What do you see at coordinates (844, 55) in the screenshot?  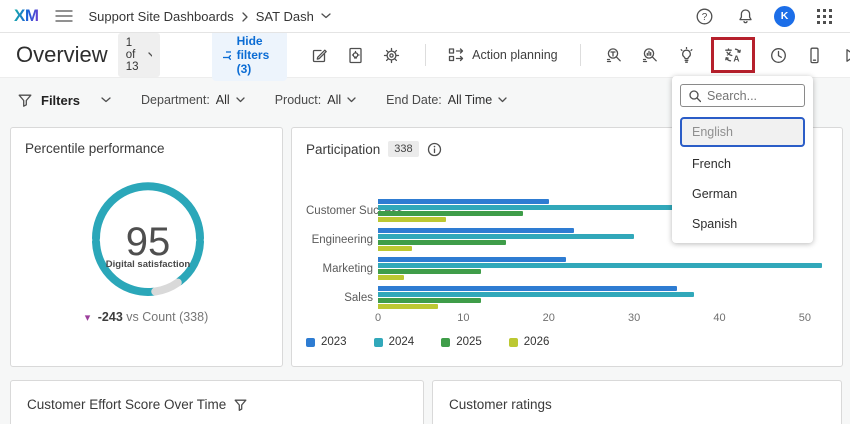 I see `present-play-icon` at bounding box center [844, 55].